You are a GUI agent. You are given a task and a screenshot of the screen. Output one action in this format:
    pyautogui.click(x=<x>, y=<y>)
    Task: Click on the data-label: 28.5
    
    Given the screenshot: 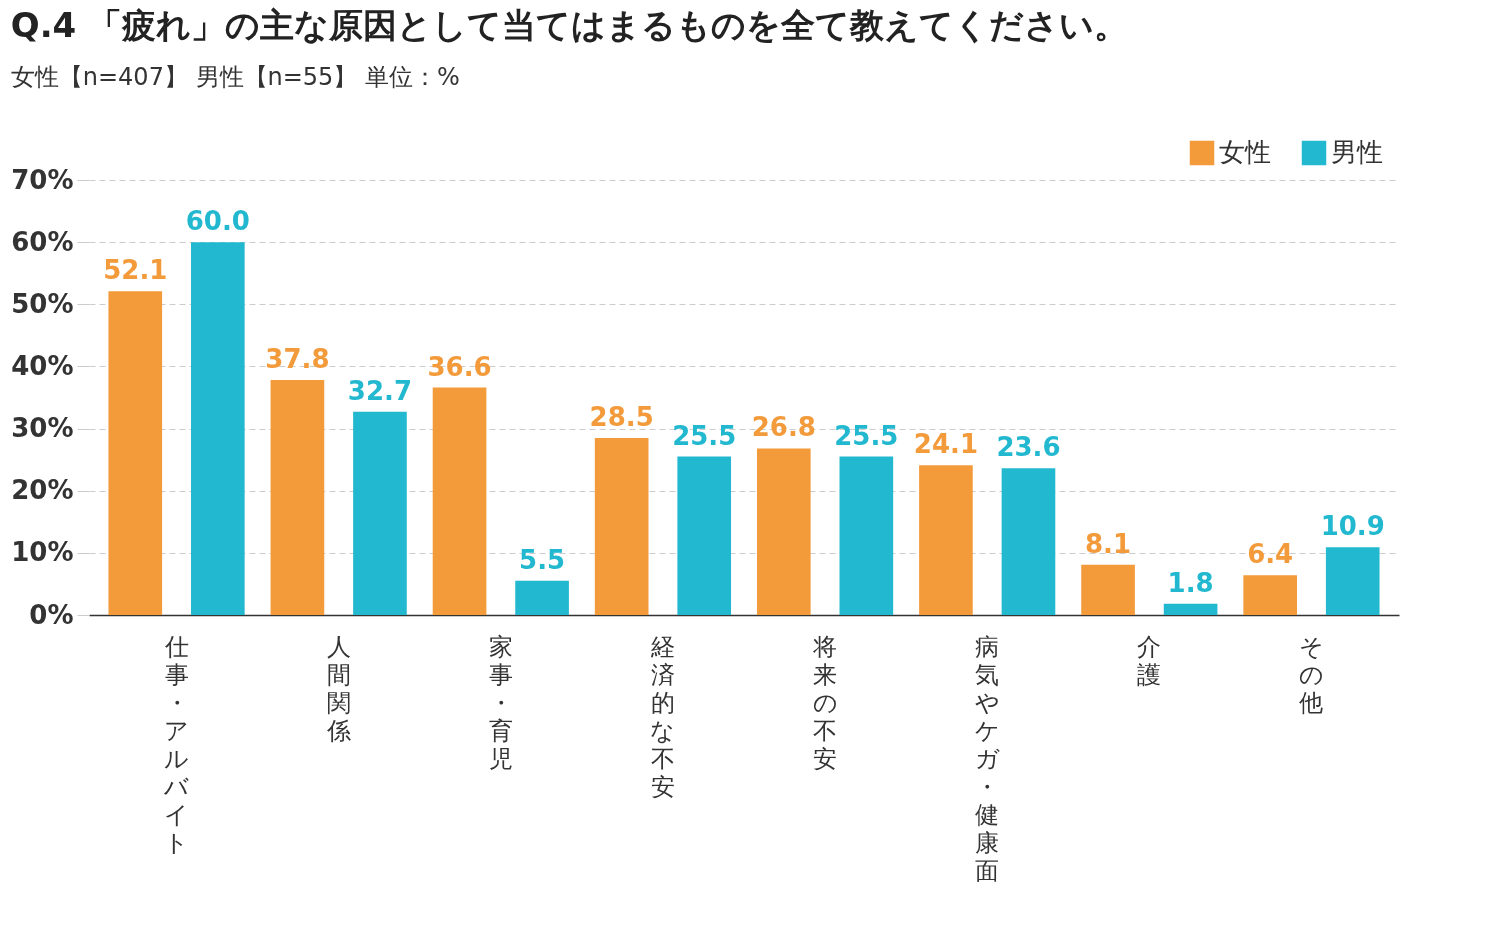 What is the action you would take?
    pyautogui.click(x=621, y=416)
    